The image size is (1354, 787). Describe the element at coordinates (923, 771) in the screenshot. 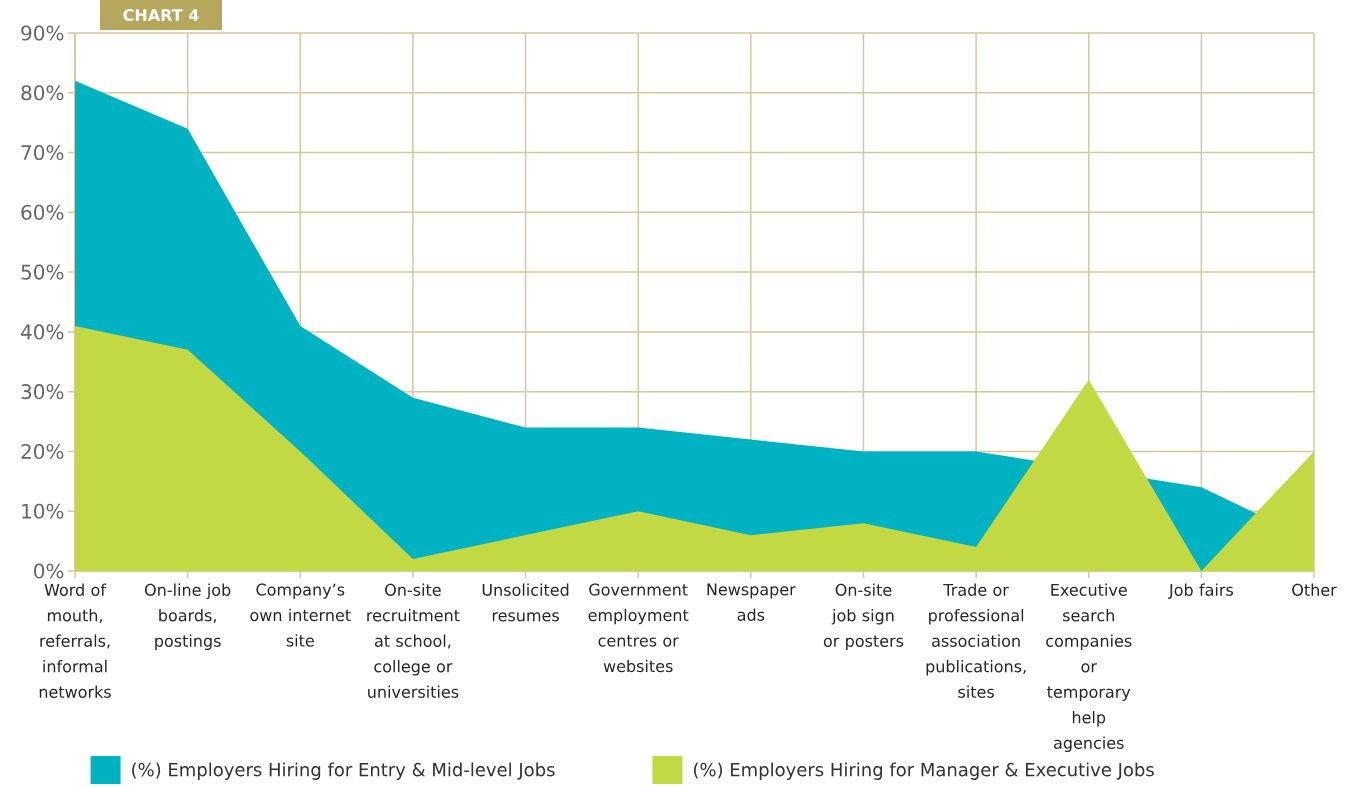

I see `legend-label: (%) Employers Hiring for Manager & Executive Jobs` at that location.